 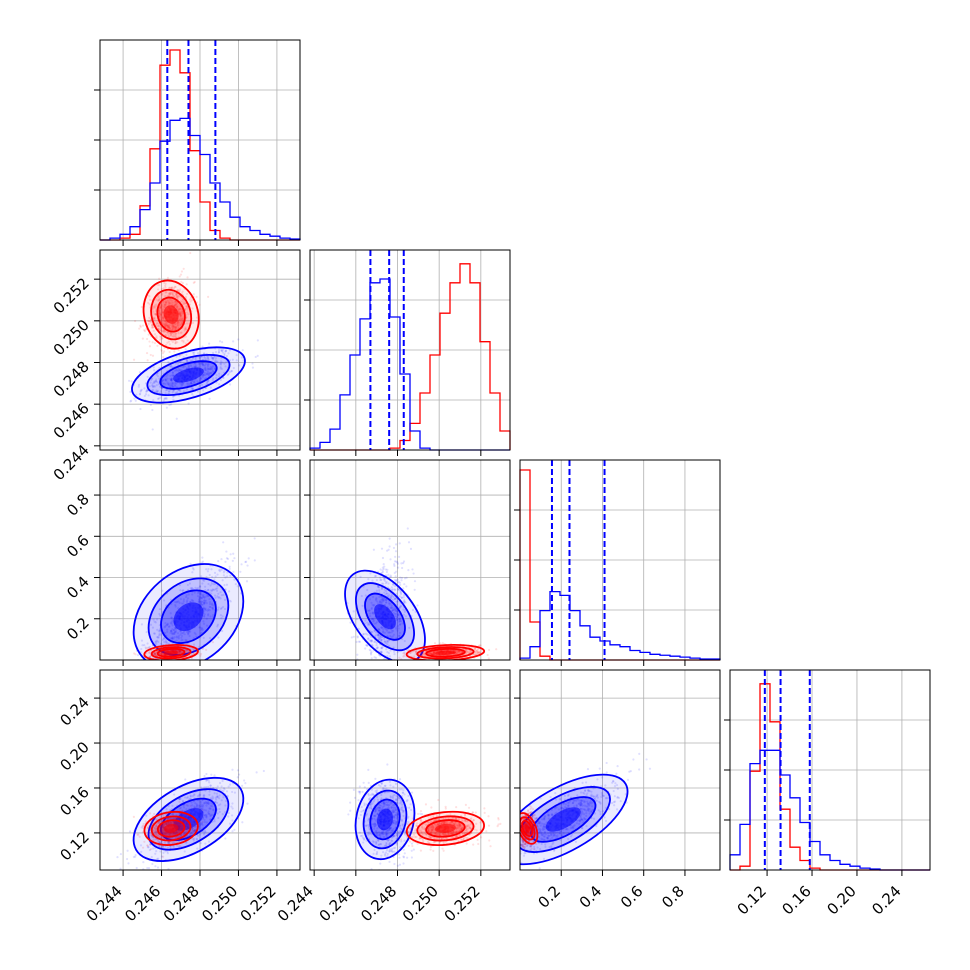 What do you see at coordinates (171, 314) in the screenshot?
I see `density-fill` at bounding box center [171, 314].